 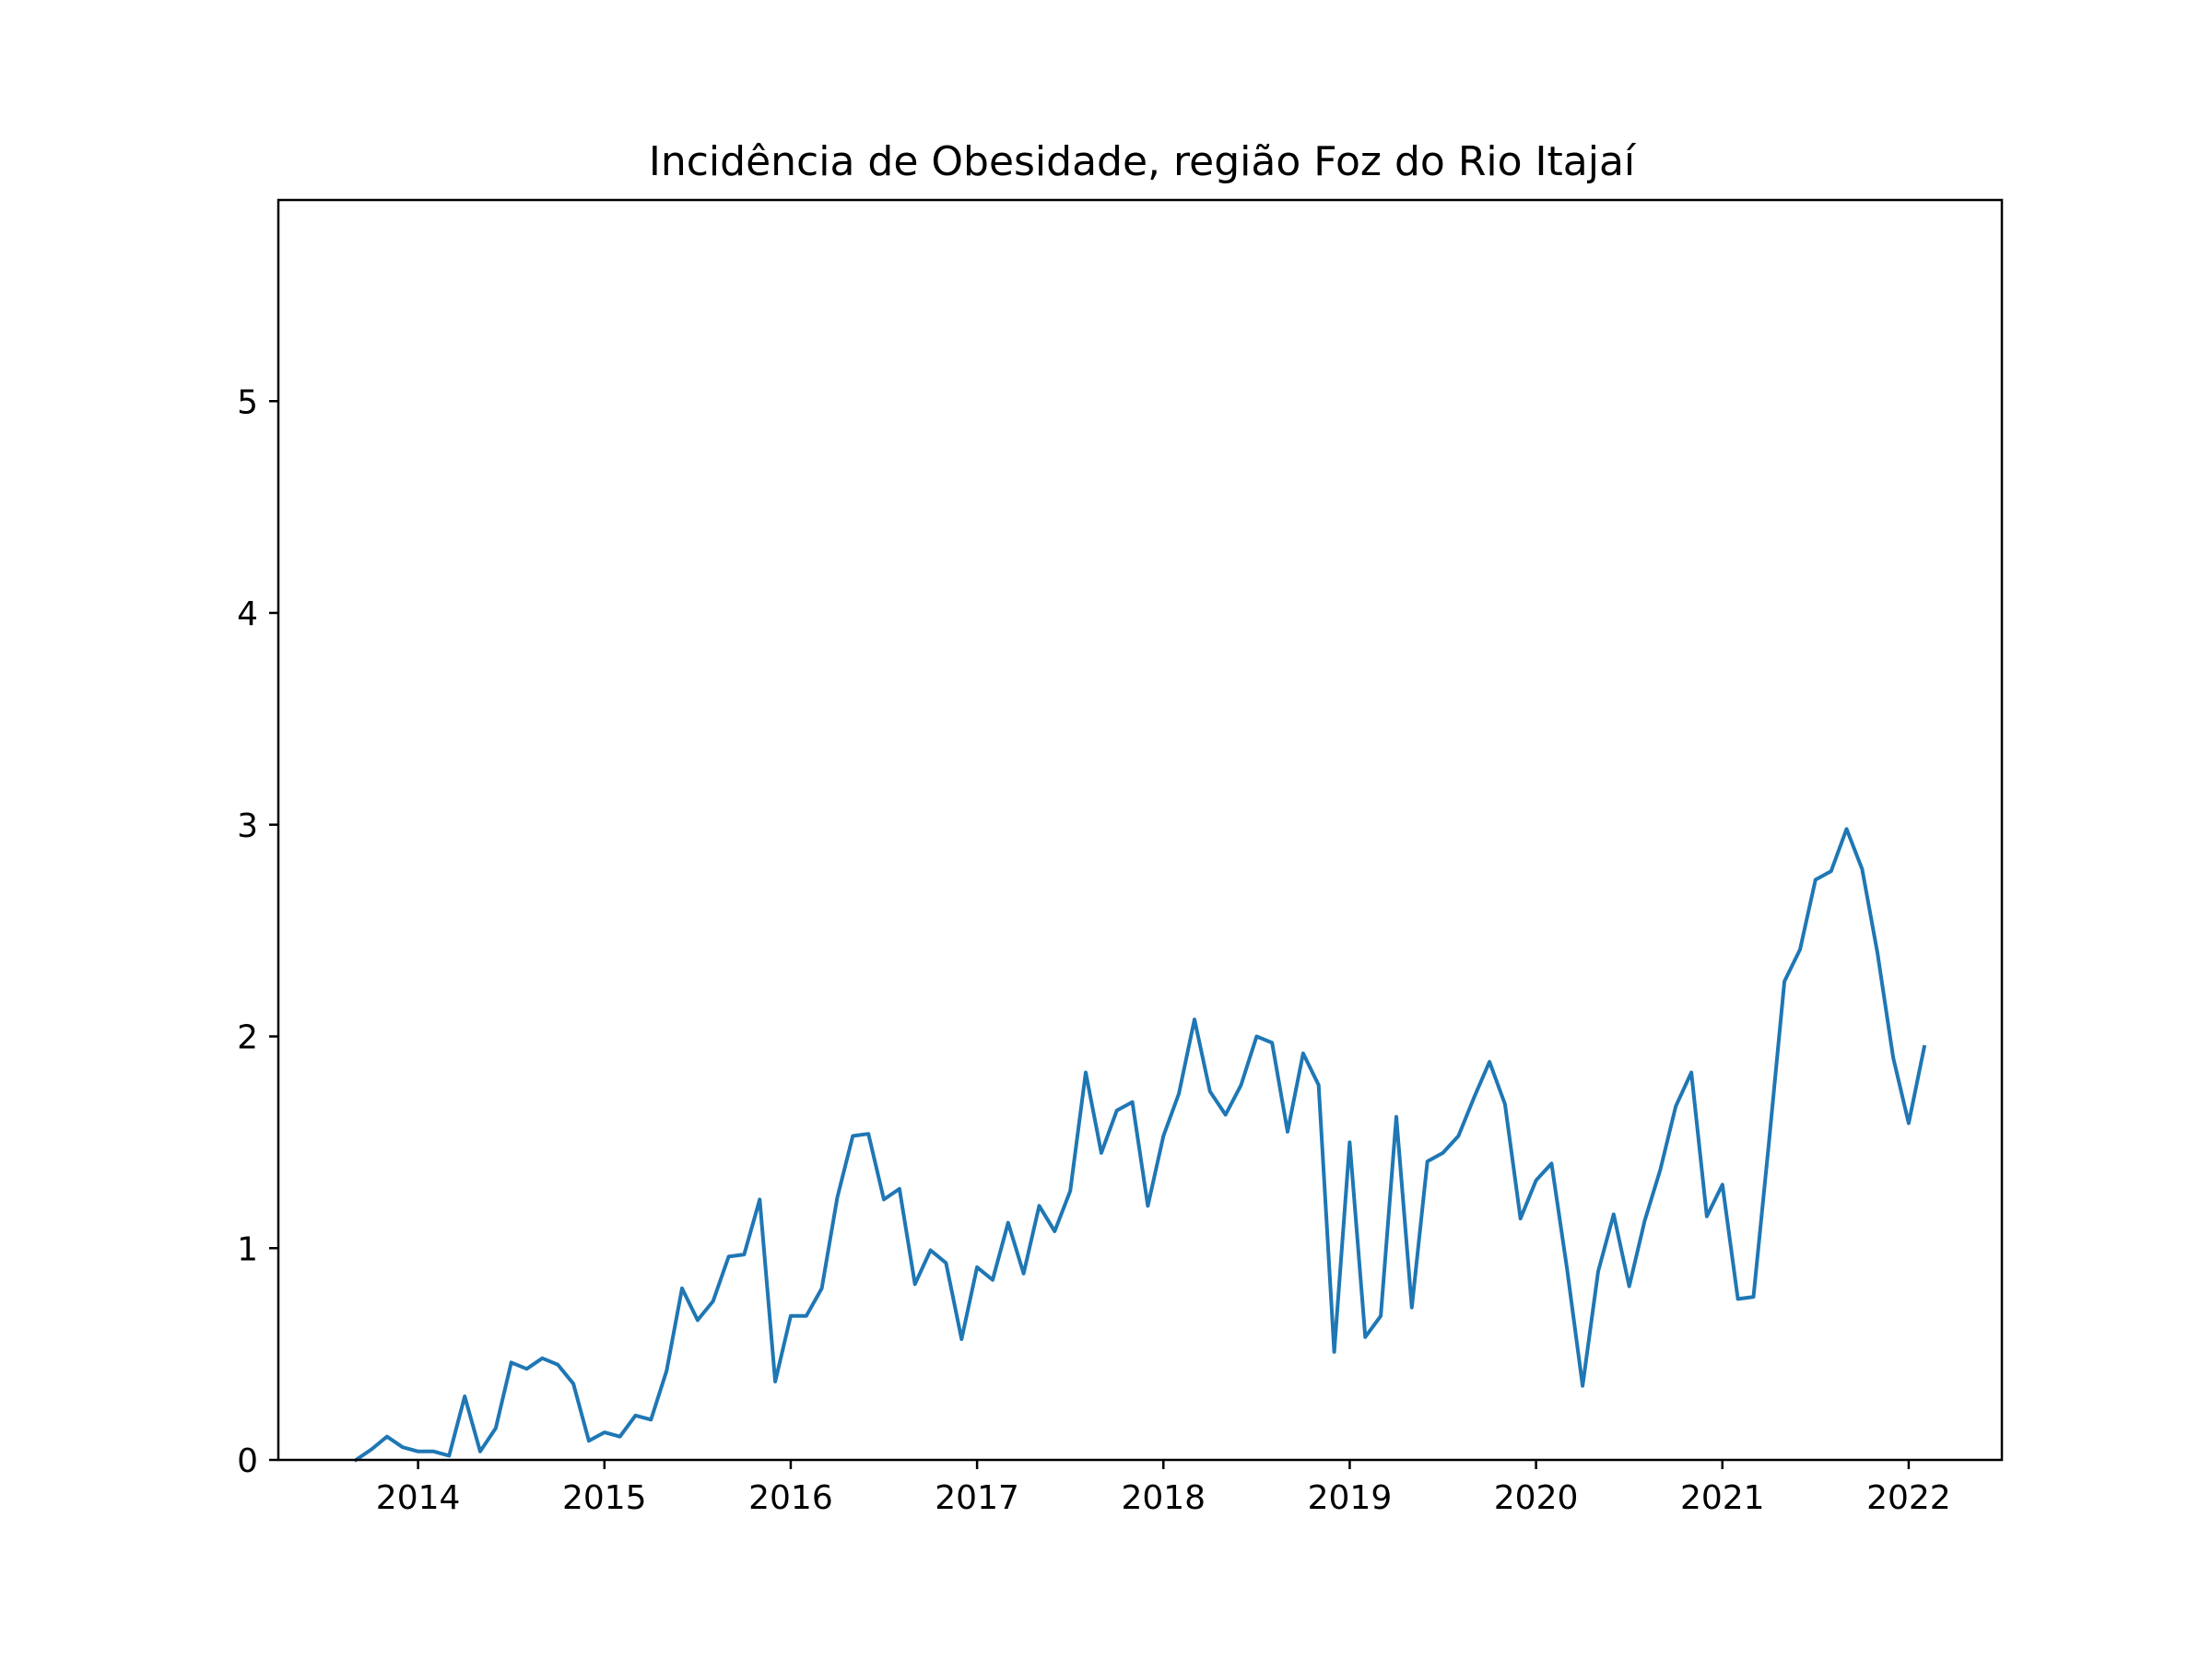 What do you see at coordinates (247, 826) in the screenshot?
I see `y-tick-label: 3` at bounding box center [247, 826].